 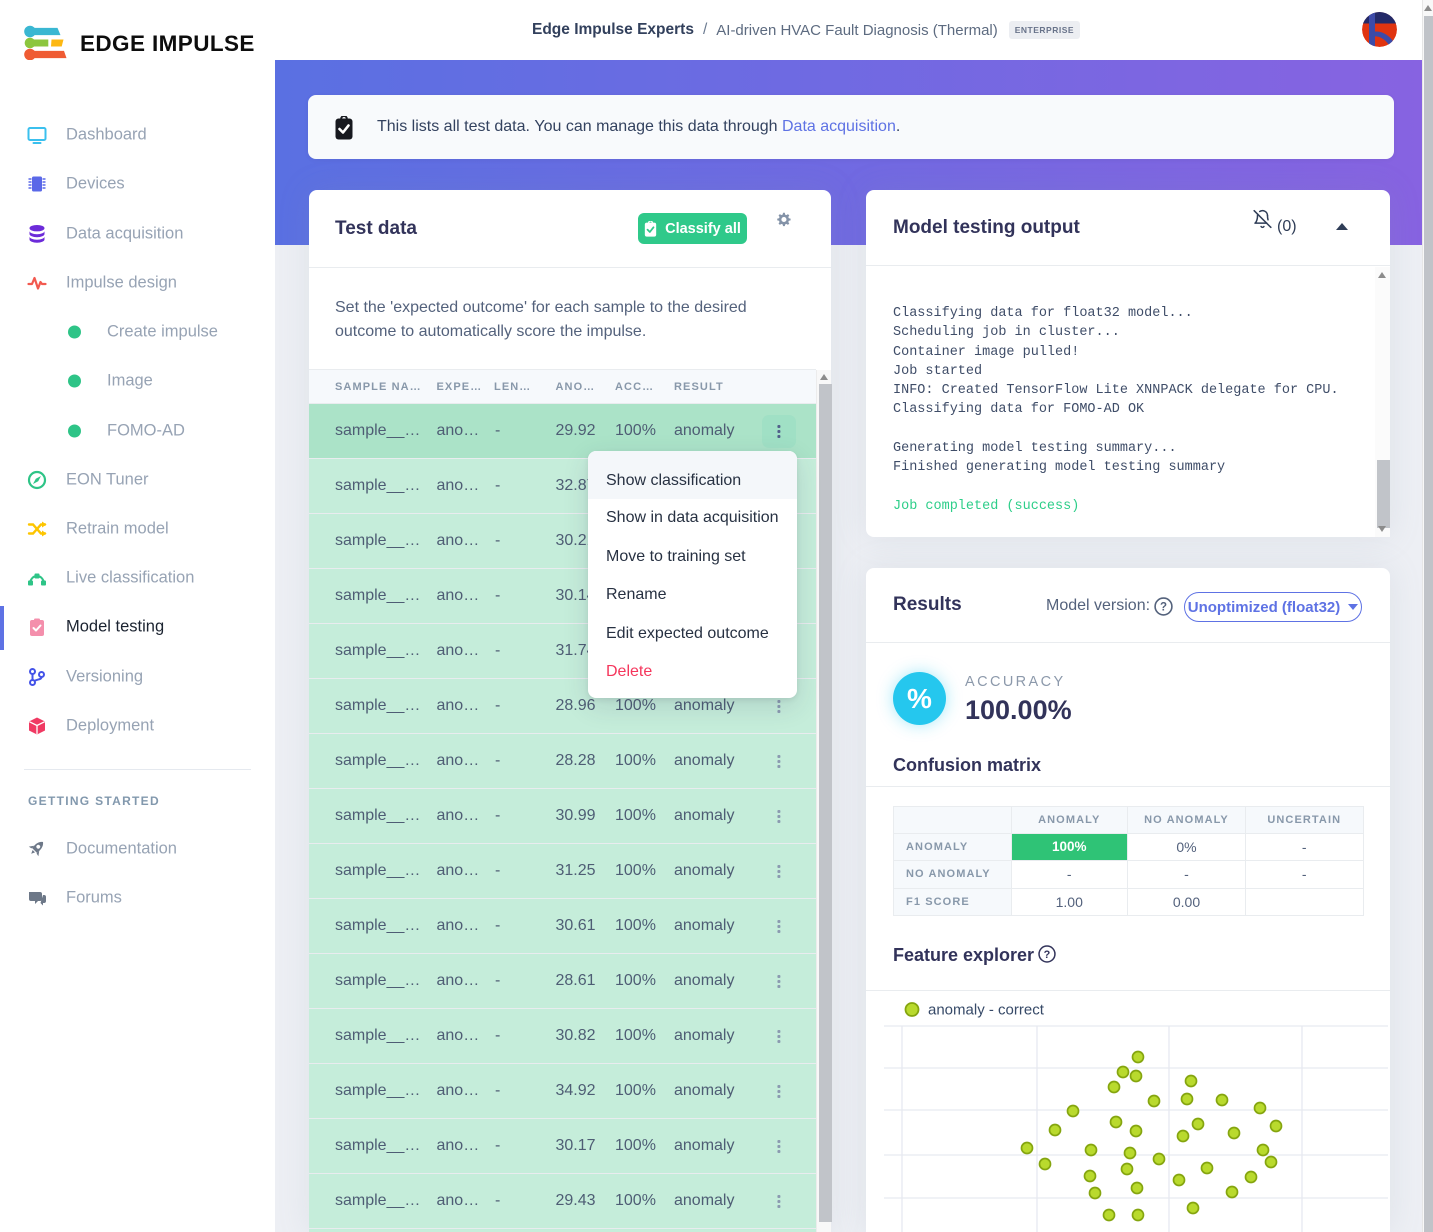 I want to click on svg-text: anomaly - correct, so click(x=986, y=1010).